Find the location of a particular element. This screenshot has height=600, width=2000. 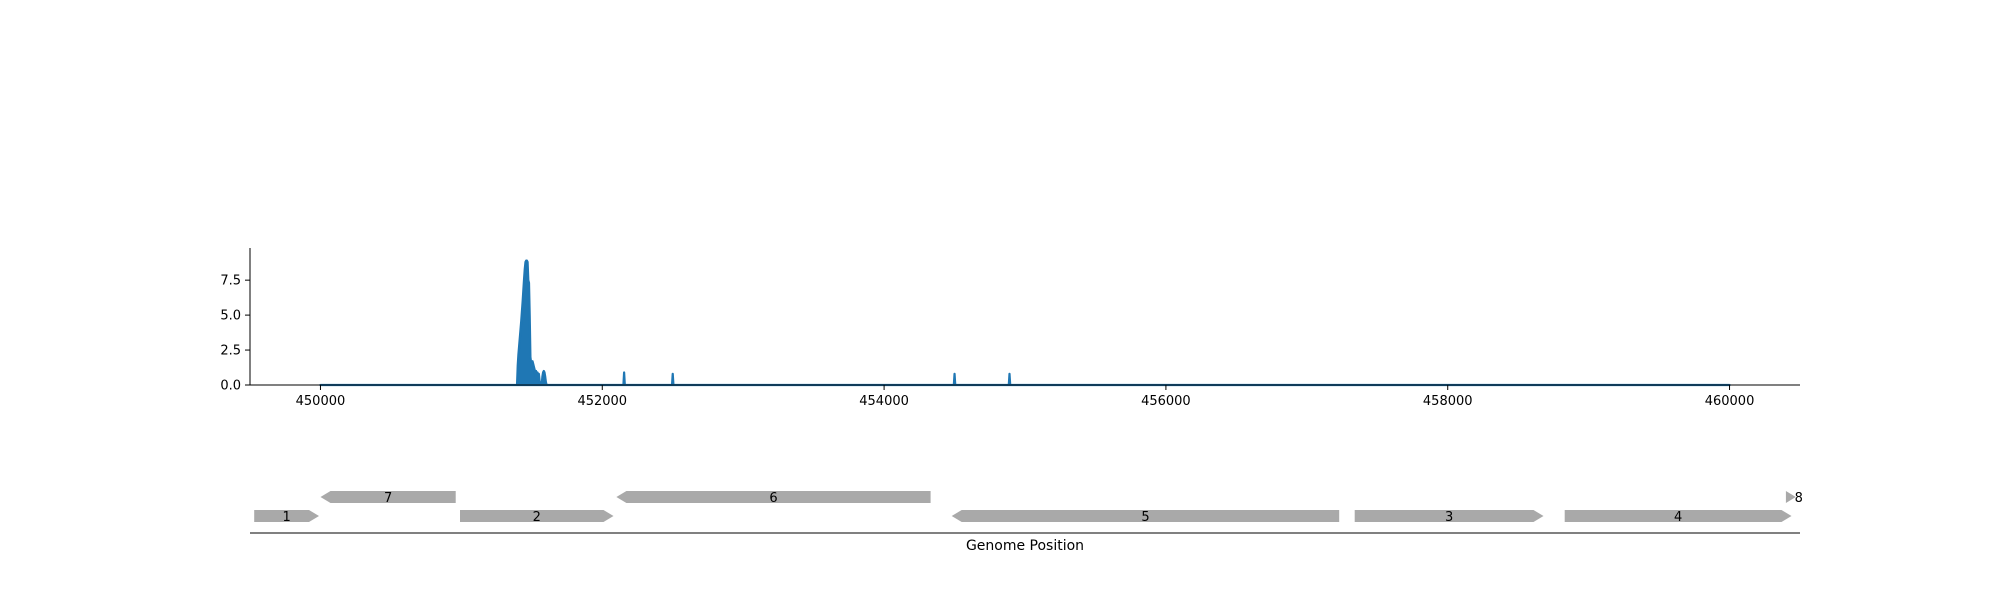

y-tick-label: 5.0 is located at coordinates (230, 316).